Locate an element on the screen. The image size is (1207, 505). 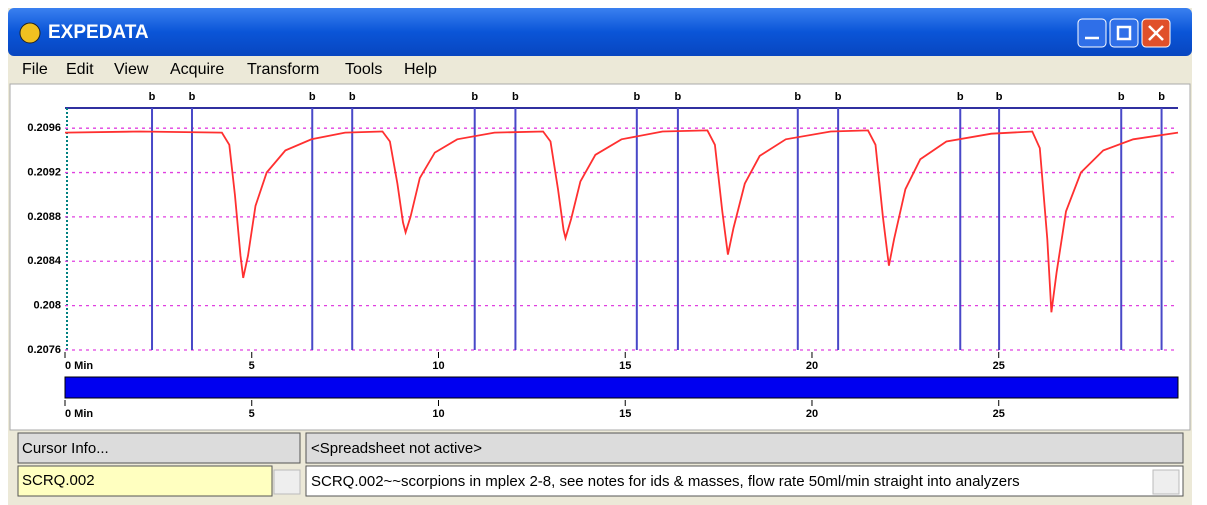
overview-tick-label: 25 is located at coordinates (999, 414).